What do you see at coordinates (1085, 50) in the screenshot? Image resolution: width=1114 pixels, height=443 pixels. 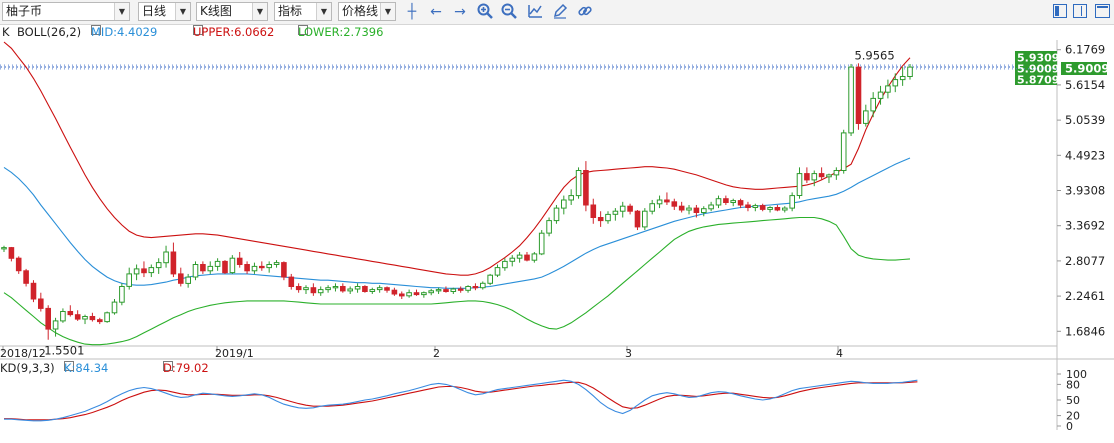 I see `price-tick-label: 6.1769` at bounding box center [1085, 50].